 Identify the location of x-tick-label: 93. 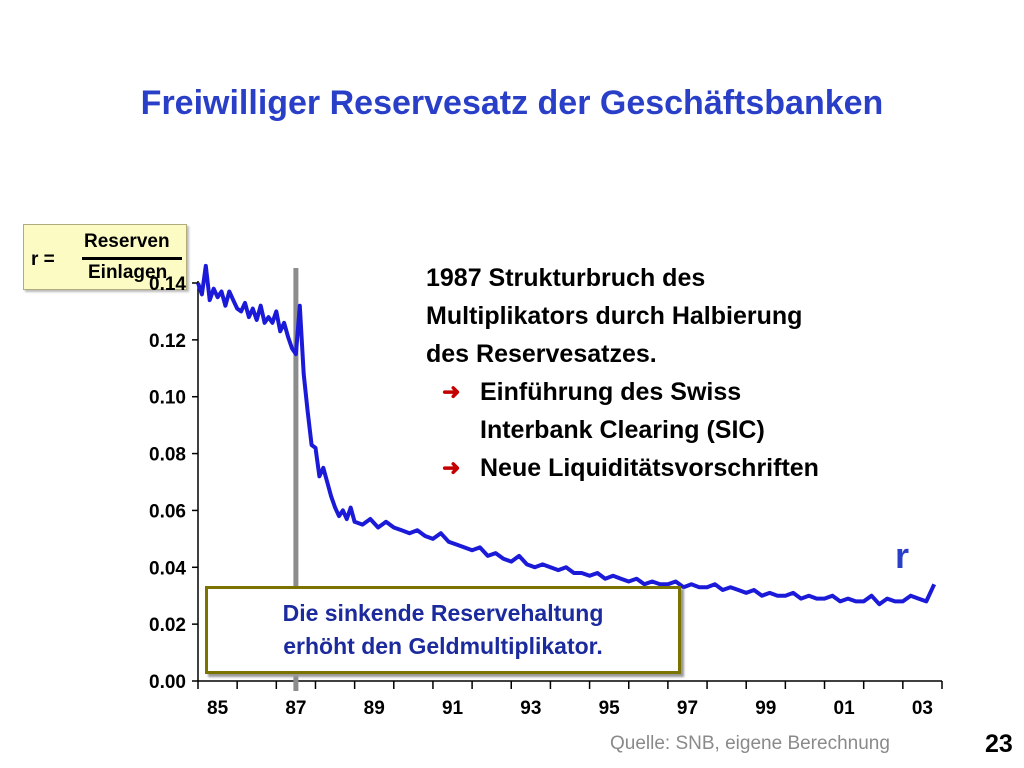
(530, 708).